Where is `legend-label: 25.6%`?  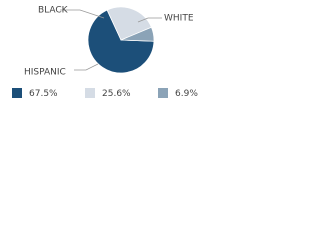 legend-label: 25.6% is located at coordinates (116, 94).